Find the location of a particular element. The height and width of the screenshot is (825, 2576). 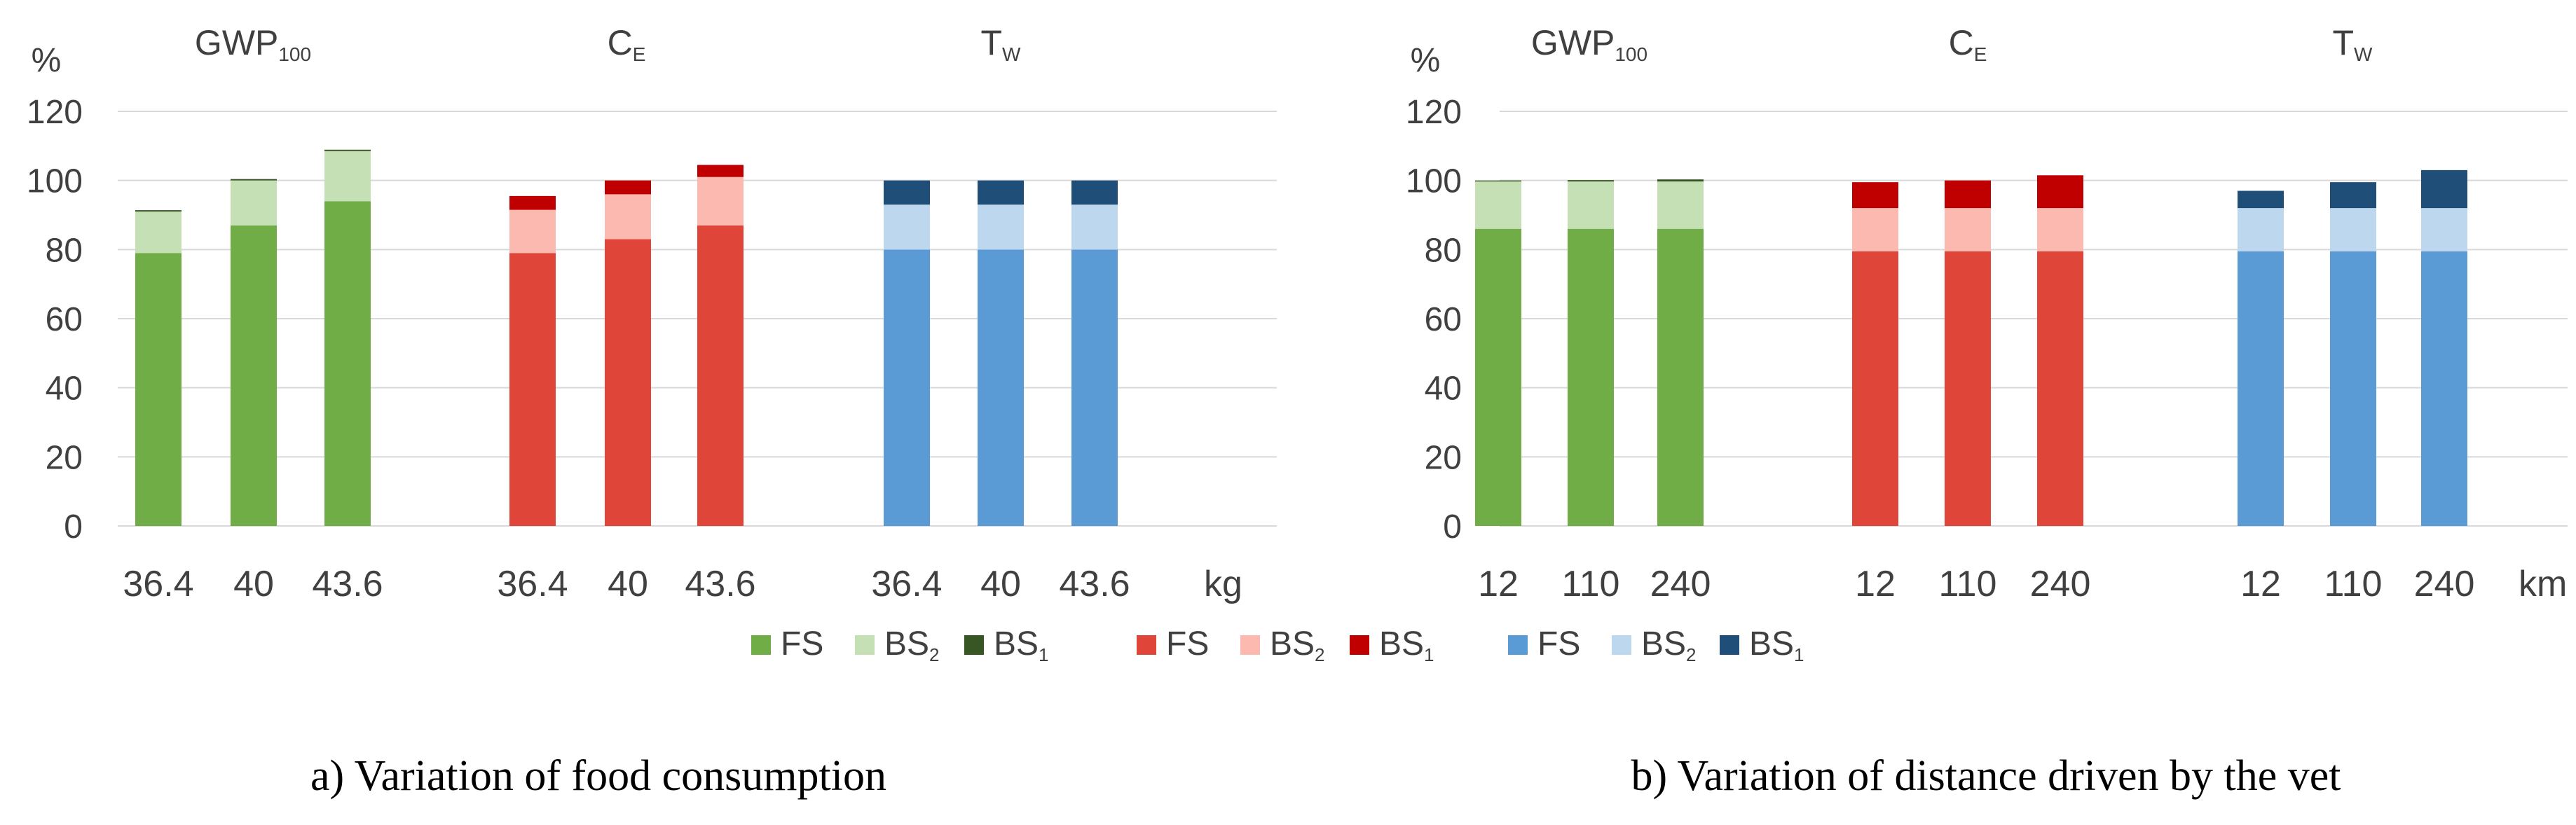

caption-a: a) Variation of food consumption is located at coordinates (598, 776).